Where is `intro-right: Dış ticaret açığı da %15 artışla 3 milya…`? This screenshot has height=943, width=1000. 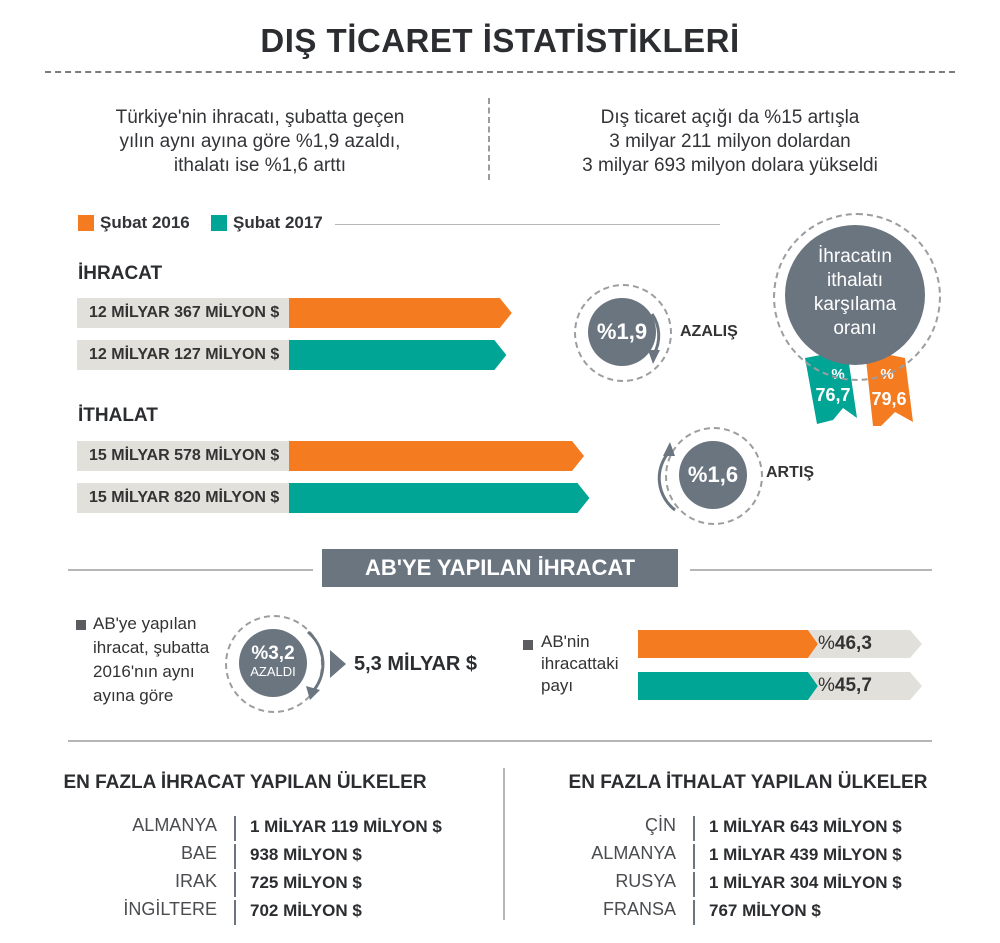
intro-right: Dış ticaret açığı da %15 artışla 3 milya… is located at coordinates (730, 142).